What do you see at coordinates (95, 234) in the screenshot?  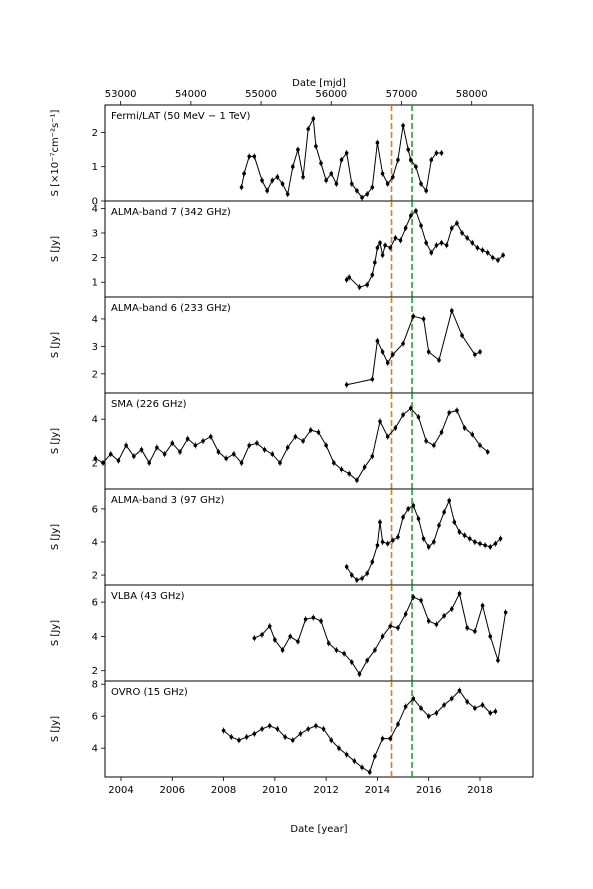 I see `y-tick-label: 3` at bounding box center [95, 234].